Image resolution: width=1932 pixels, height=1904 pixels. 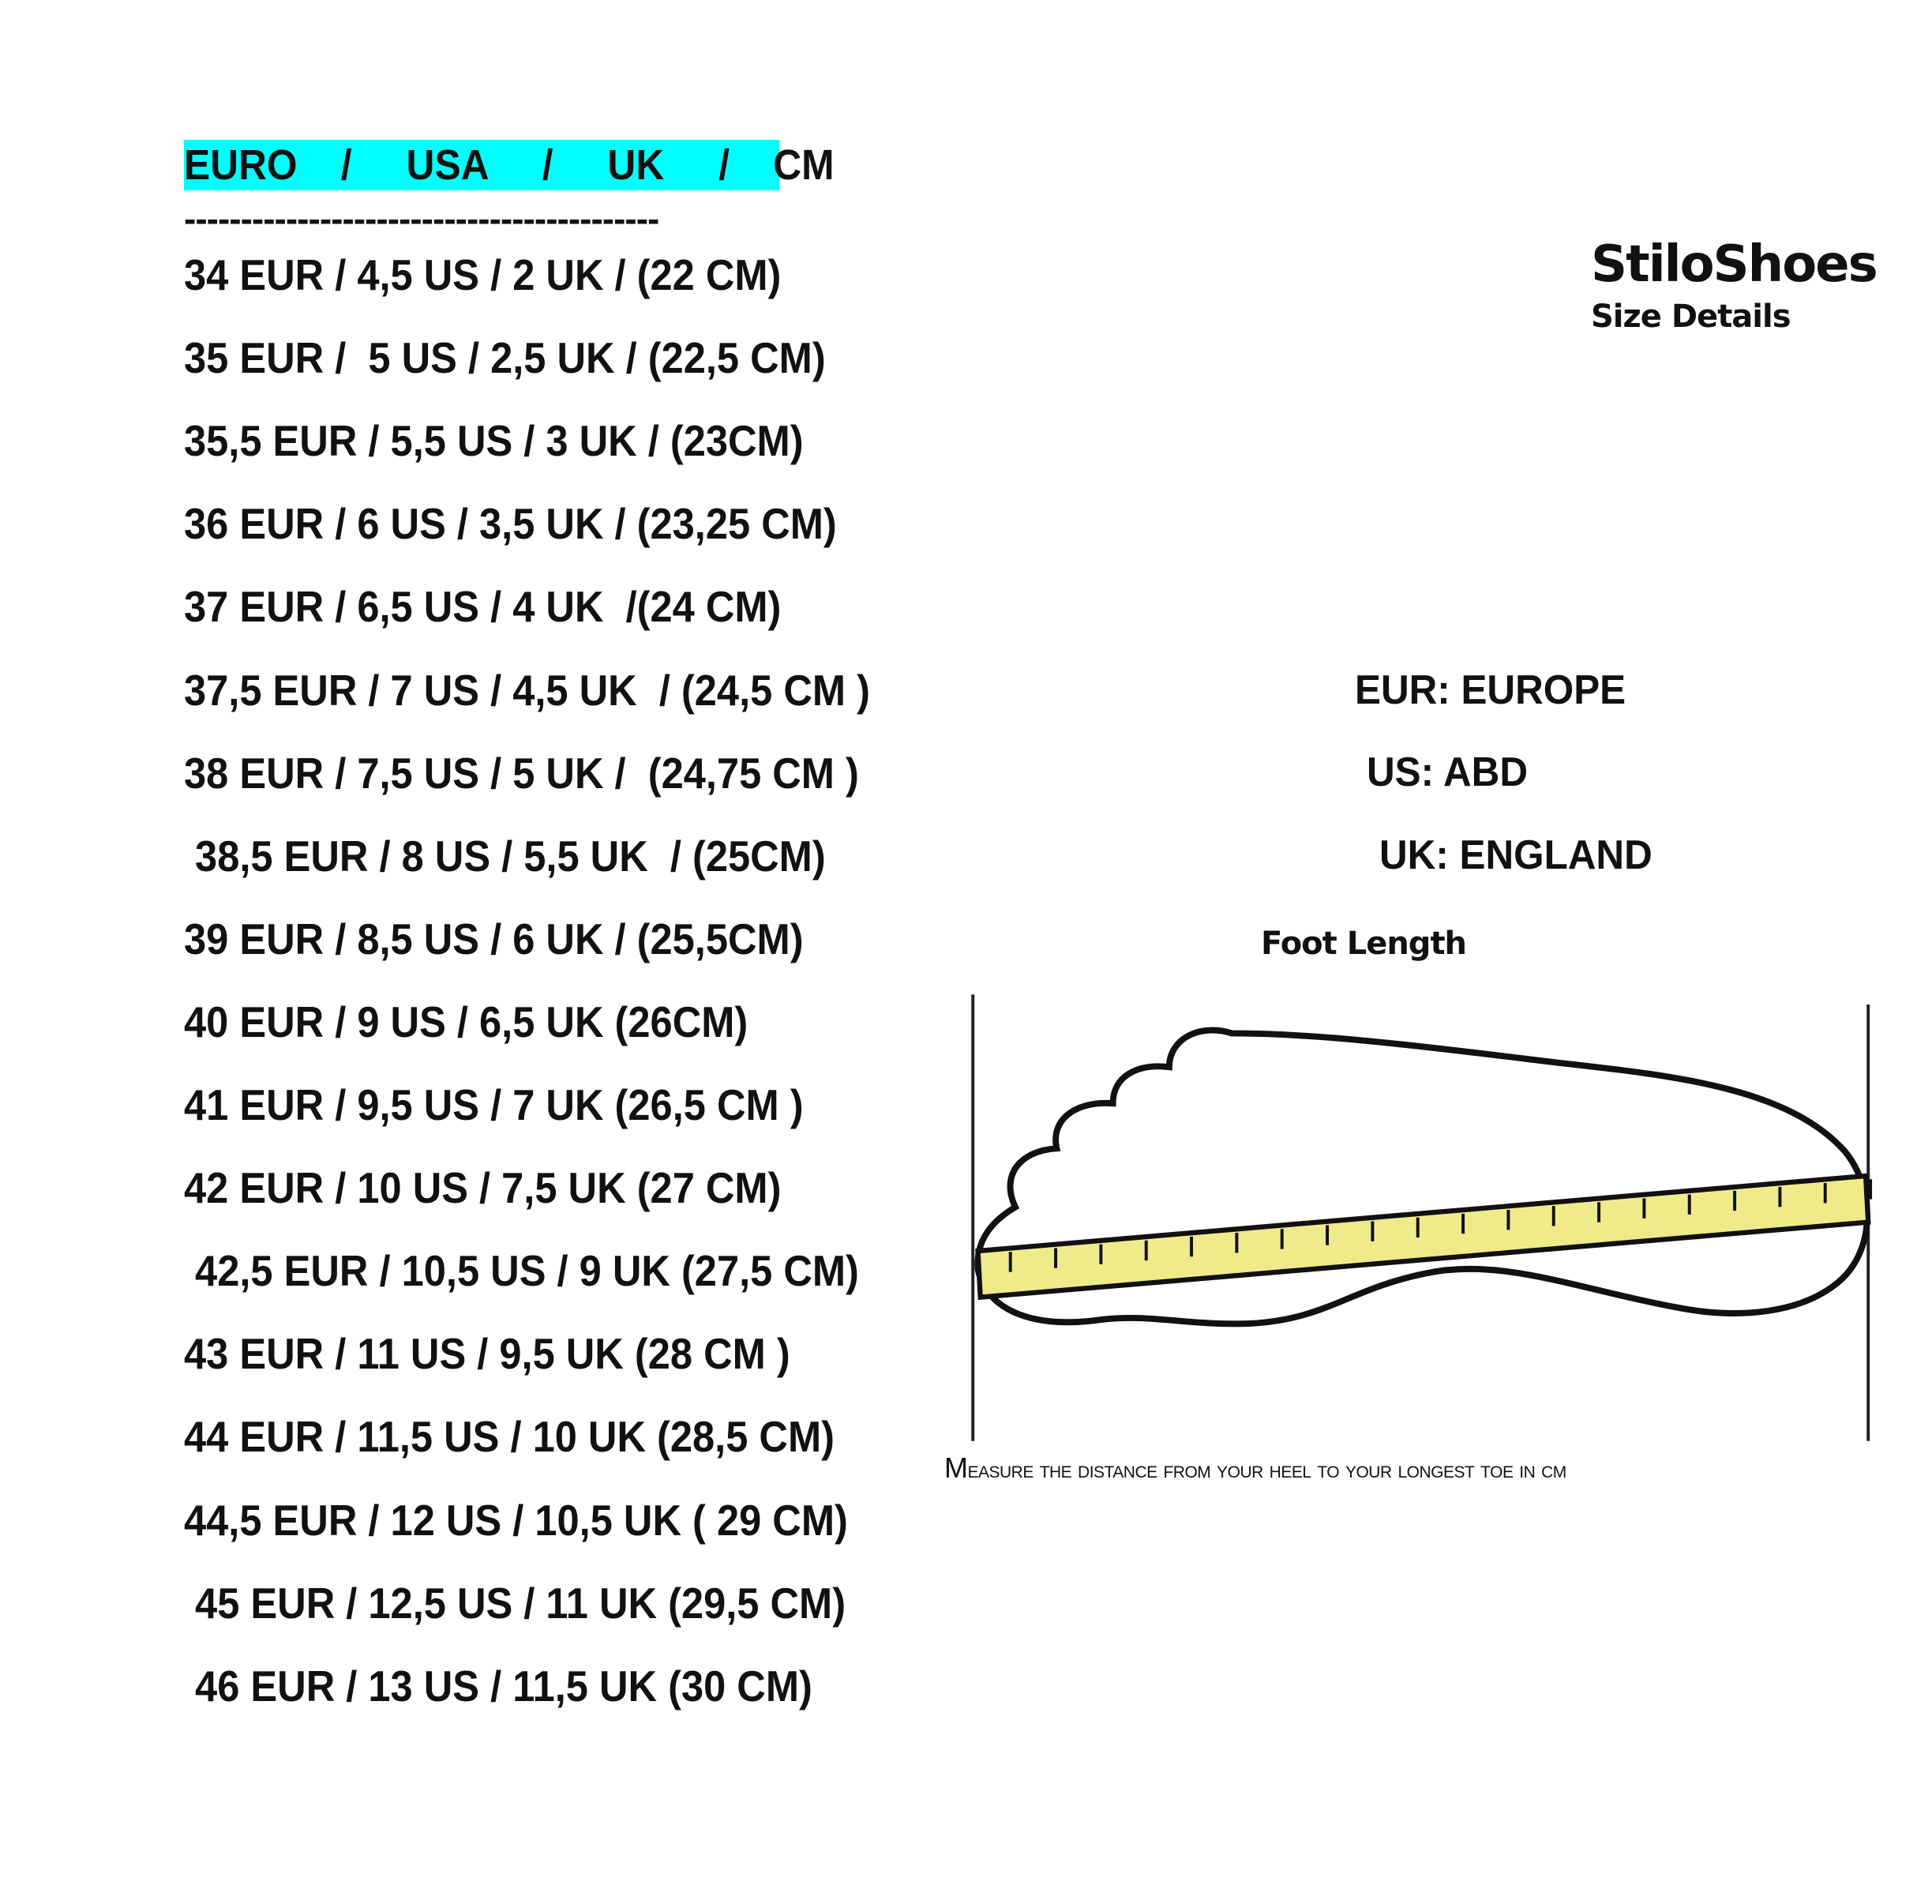 I want to click on foot-outline, so click(x=1422, y=1177).